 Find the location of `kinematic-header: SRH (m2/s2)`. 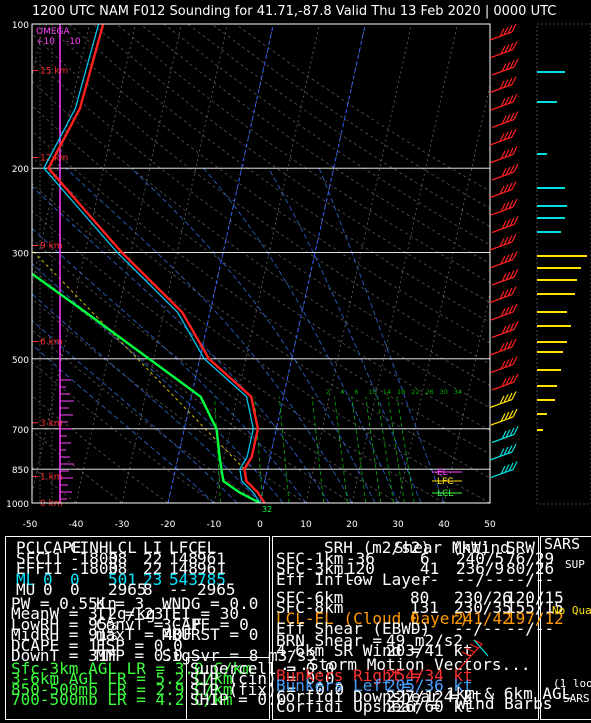

kinematic-header: SRH (m2/s2) is located at coordinates (377, 547).